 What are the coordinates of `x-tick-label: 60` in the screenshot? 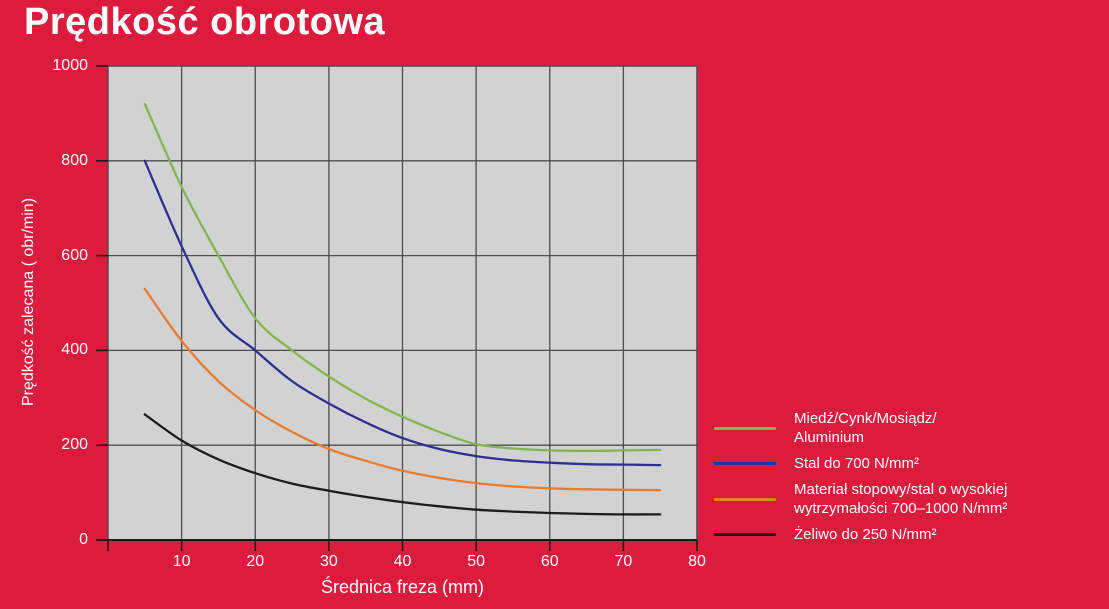 It's located at (549, 561).